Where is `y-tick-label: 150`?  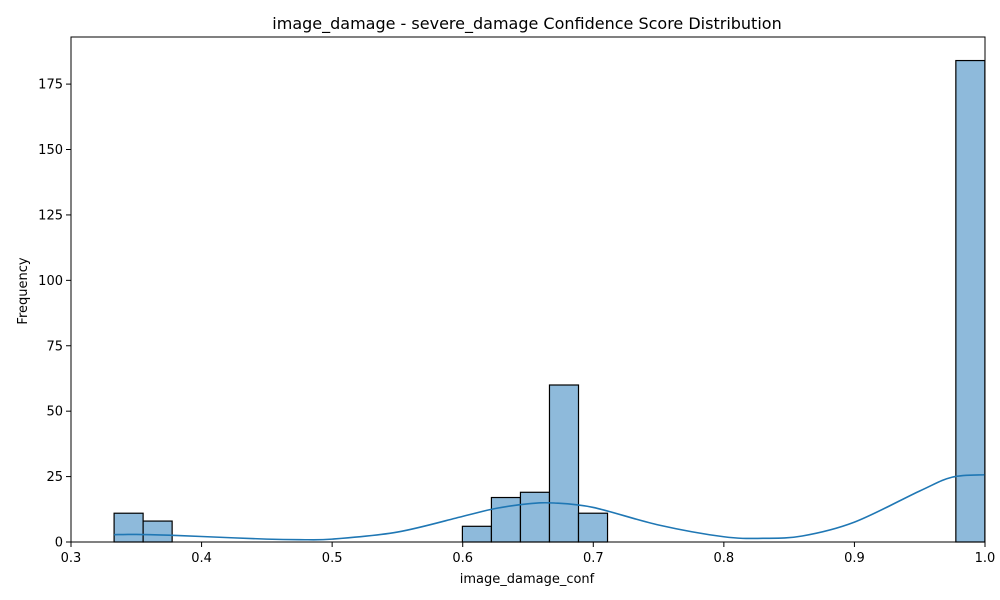
y-tick-label: 150 is located at coordinates (50, 150).